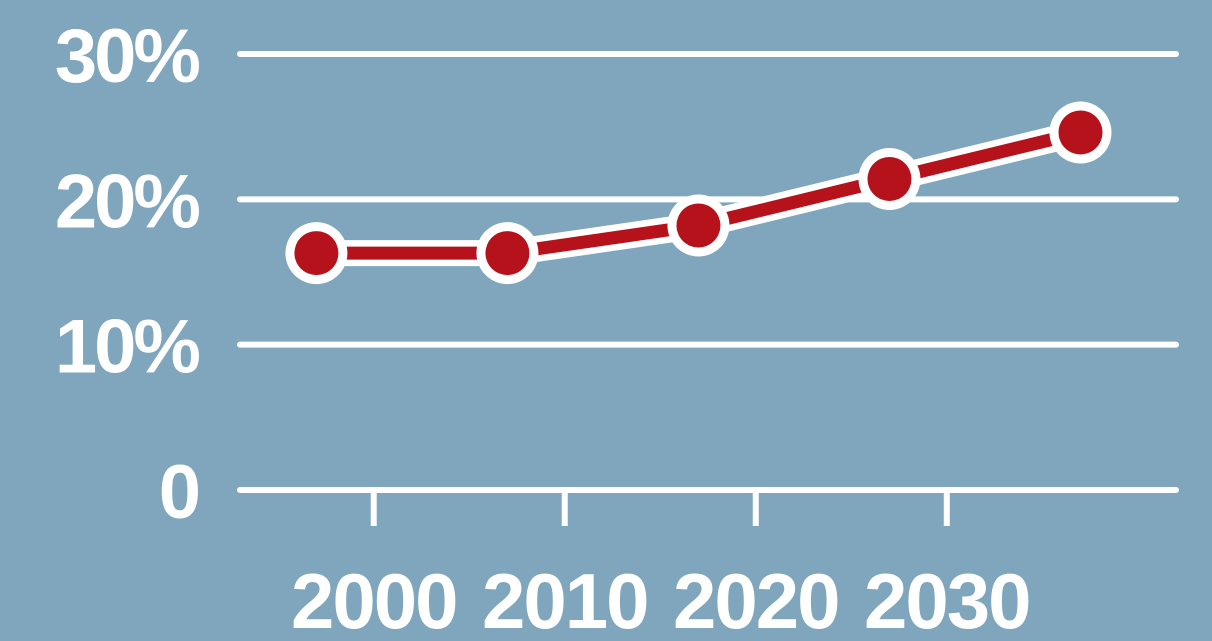  I want to click on y-tick-label-30: 30%, so click(127, 56).